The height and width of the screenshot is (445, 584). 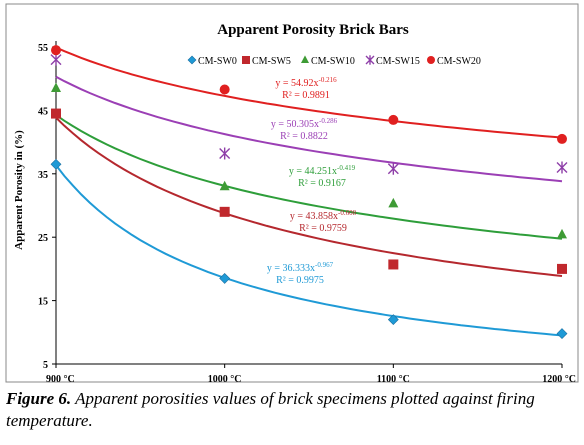 I want to click on legend-item: CM-SW15, so click(x=392, y=61).